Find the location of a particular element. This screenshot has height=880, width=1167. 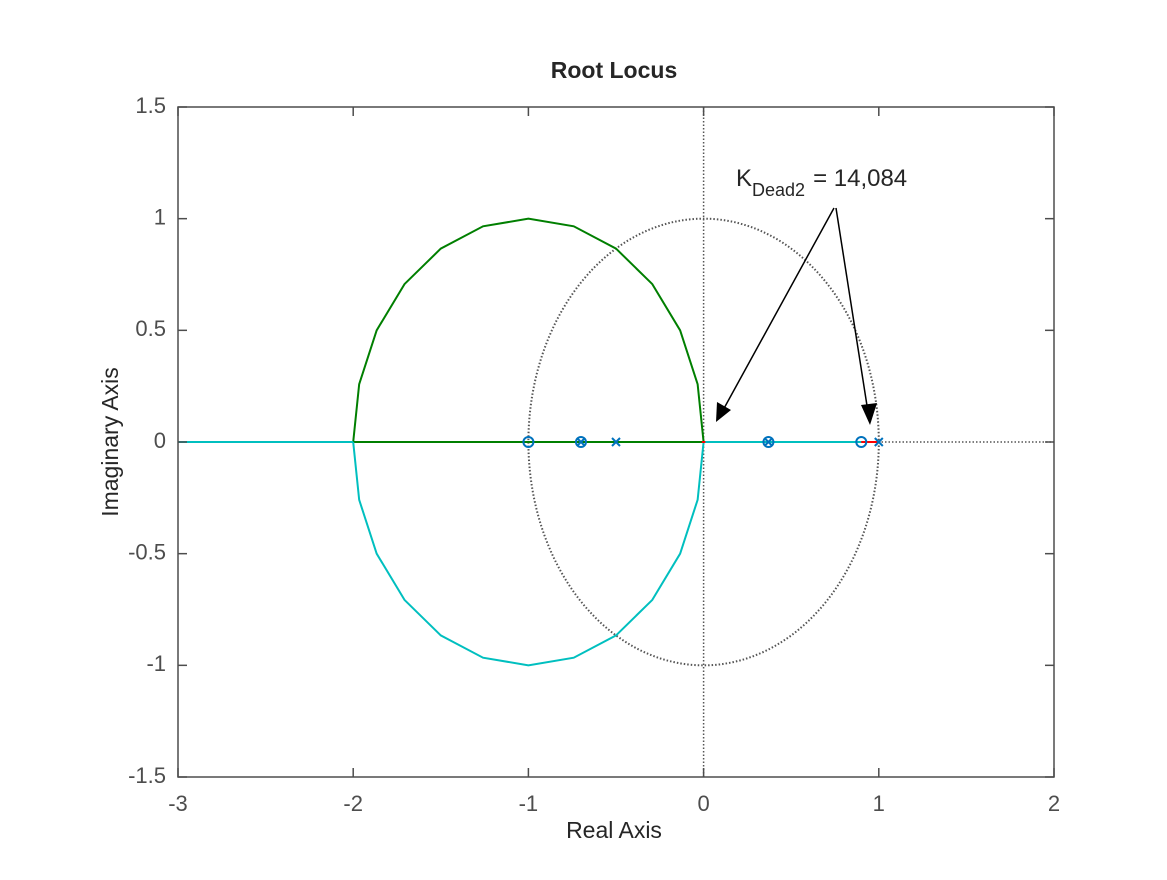

y-tick-label: 1.5 is located at coordinates (150, 105).